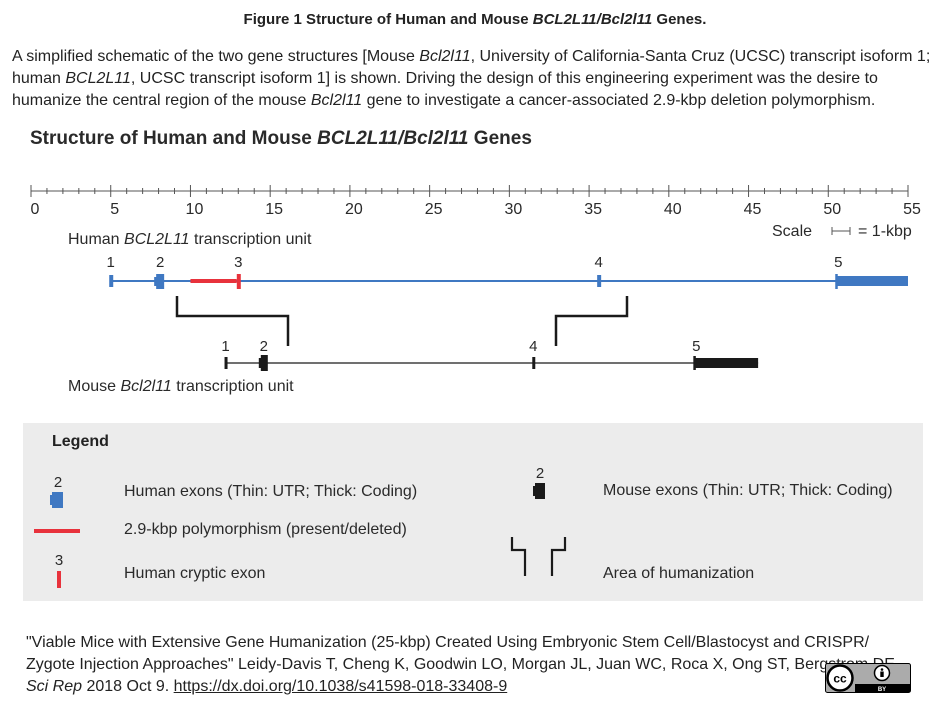 This screenshot has height=709, width=950. Describe the element at coordinates (696, 346) in the screenshot. I see `mouse-exon-number: 5` at that location.